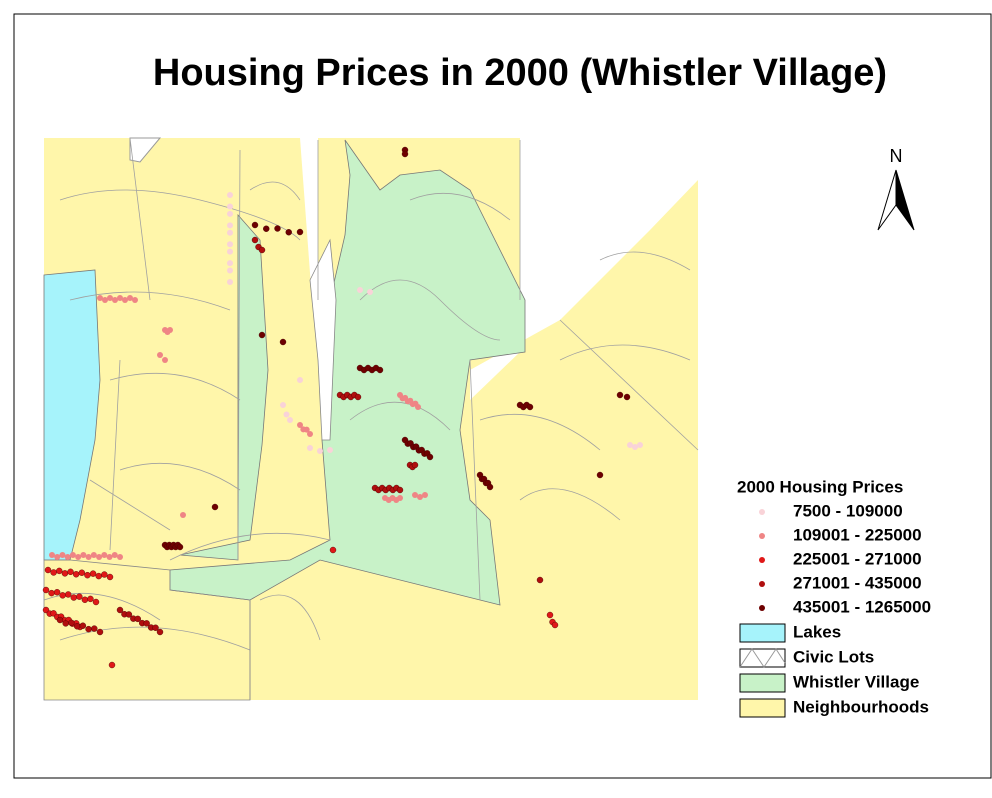 The height and width of the screenshot is (798, 992). What do you see at coordinates (861, 706) in the screenshot?
I see `legend-label: Neighbourhoods` at bounding box center [861, 706].